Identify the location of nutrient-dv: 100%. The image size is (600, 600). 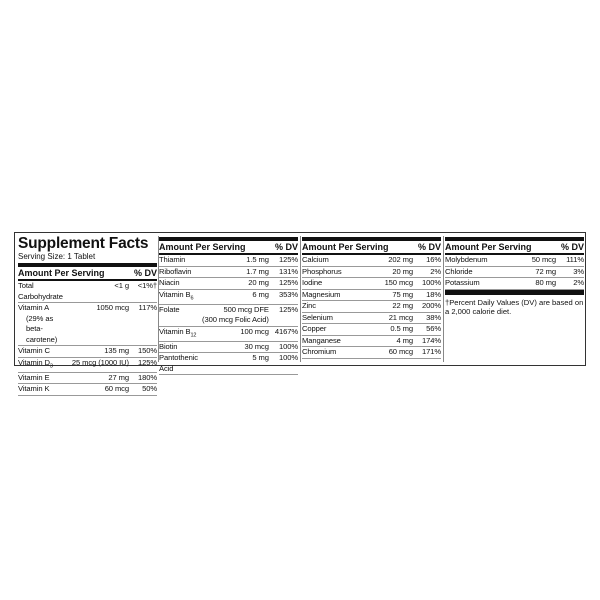
(286, 347).